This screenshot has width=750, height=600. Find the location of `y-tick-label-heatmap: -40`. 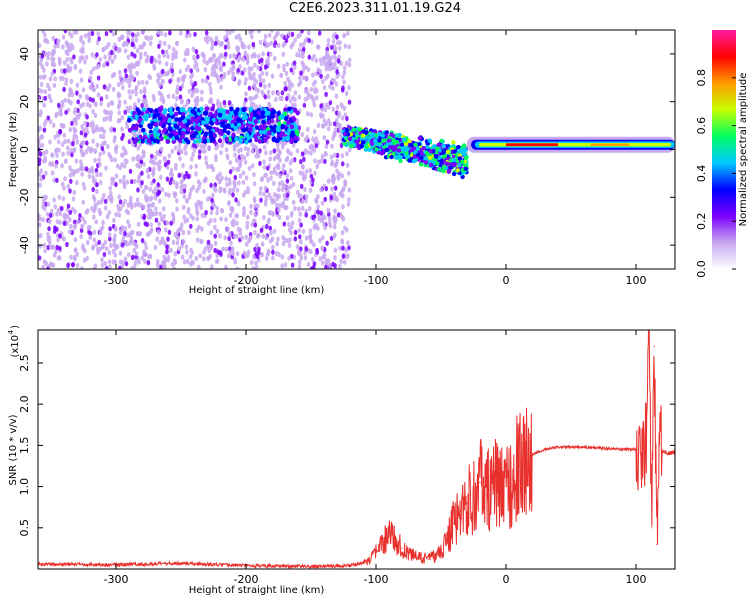

y-tick-label-heatmap: -40 is located at coordinates (24, 245).